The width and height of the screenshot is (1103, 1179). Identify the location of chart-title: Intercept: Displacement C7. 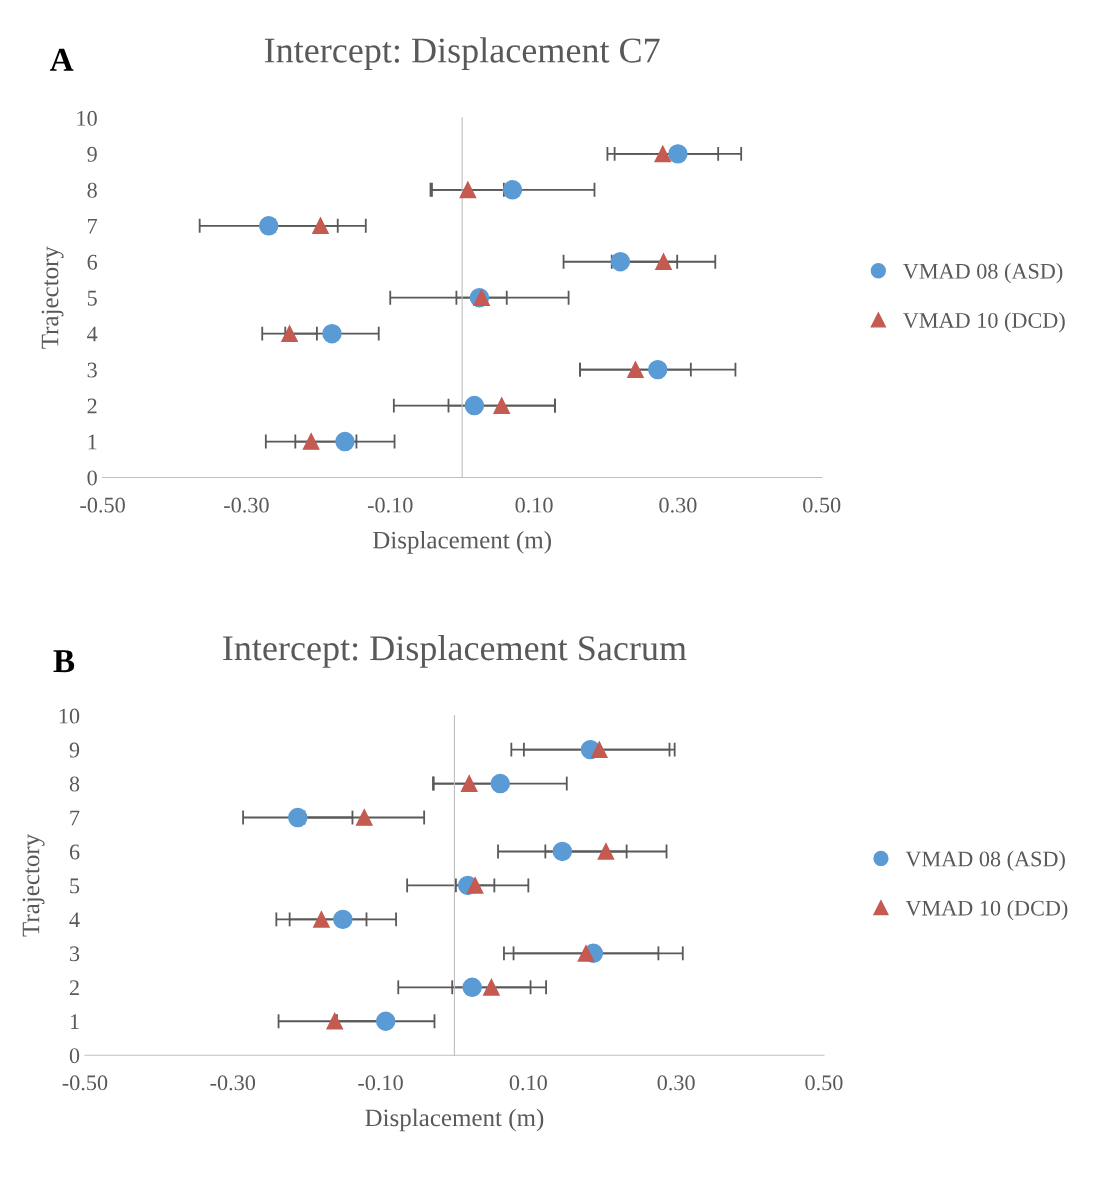
(462, 54).